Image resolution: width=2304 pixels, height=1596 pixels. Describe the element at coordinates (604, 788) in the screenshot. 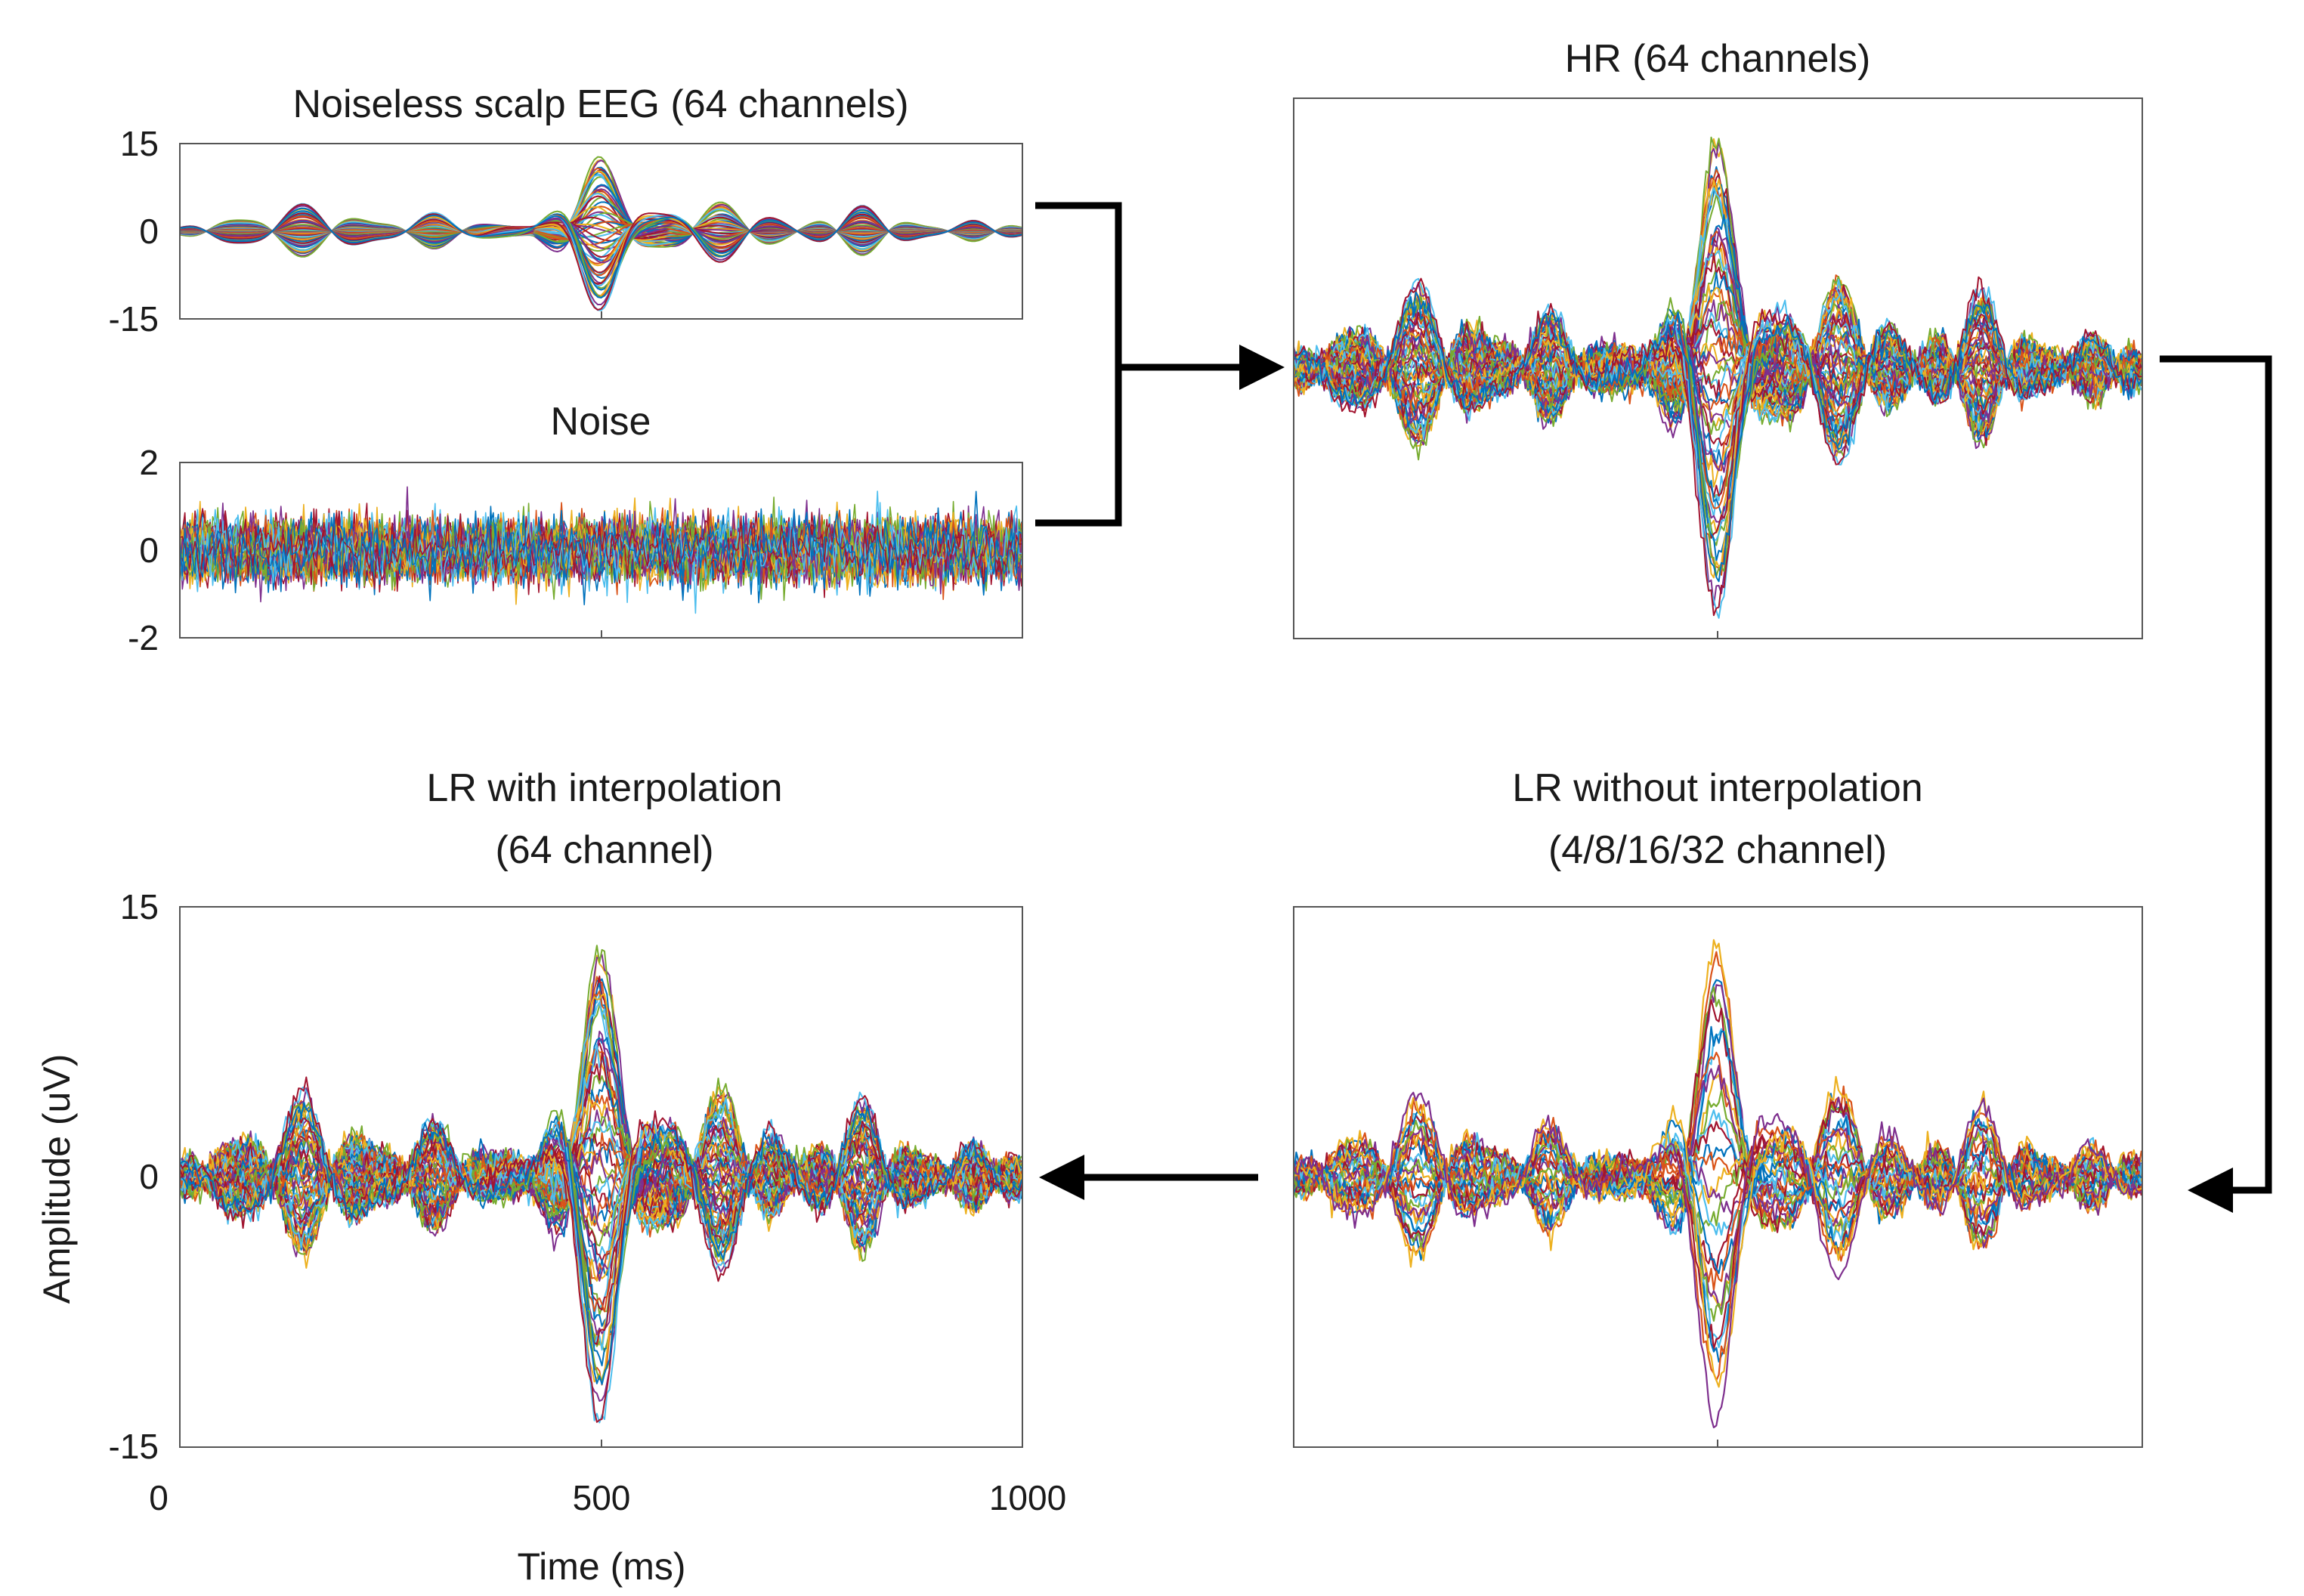

I see `lr-with-title-line1: LR with interpolation` at that location.